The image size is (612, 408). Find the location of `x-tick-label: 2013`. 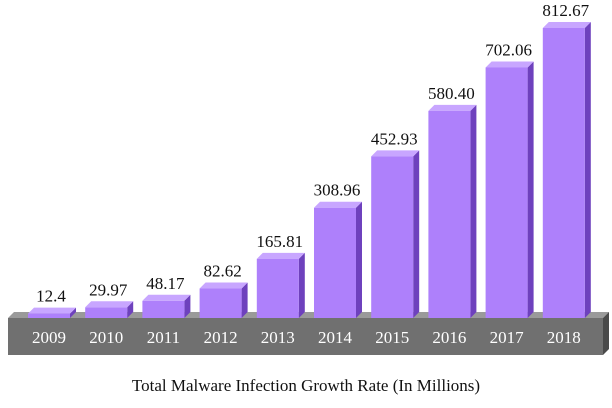

x-tick-label: 2013 is located at coordinates (278, 337).